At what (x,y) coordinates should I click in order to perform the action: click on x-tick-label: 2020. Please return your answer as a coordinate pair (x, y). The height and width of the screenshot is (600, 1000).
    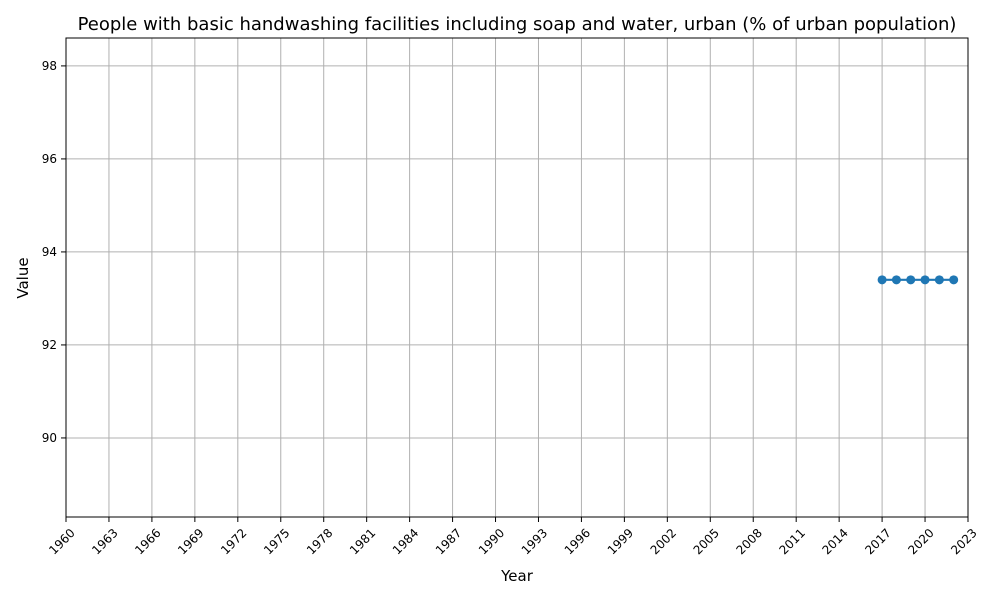
    Looking at the image, I should click on (920, 541).